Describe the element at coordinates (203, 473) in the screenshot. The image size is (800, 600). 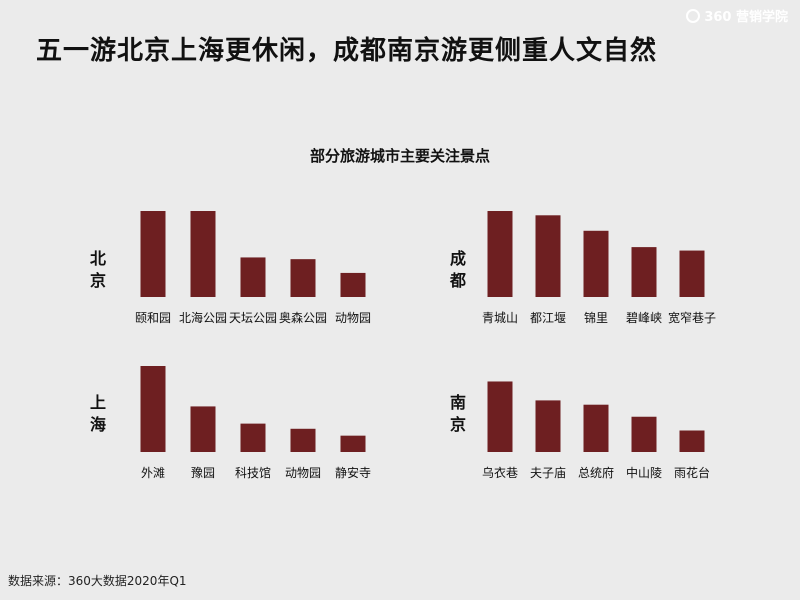
I see `category-label: 豫园` at that location.